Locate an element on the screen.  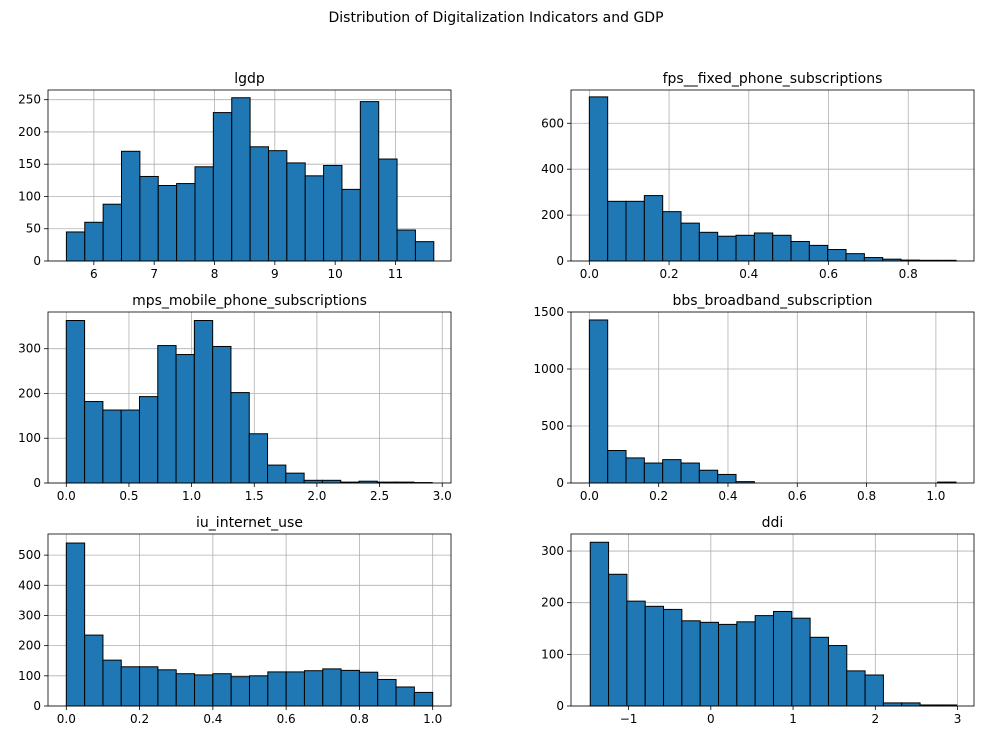
x-tick-label: 0.5 is located at coordinates (128, 496).